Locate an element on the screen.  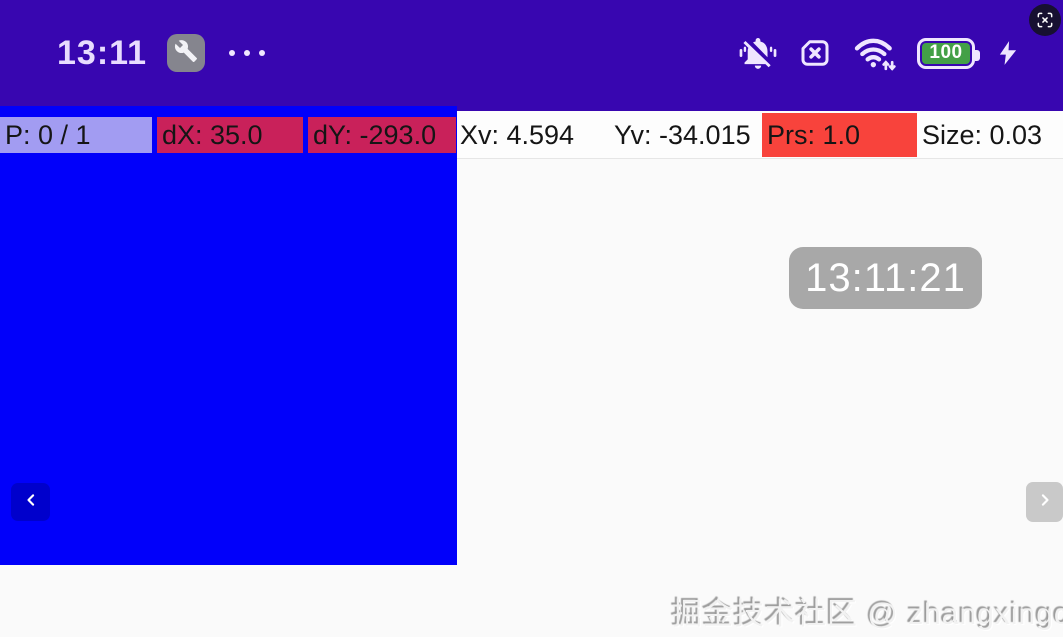
wrench-notification-tile is located at coordinates (186, 53).